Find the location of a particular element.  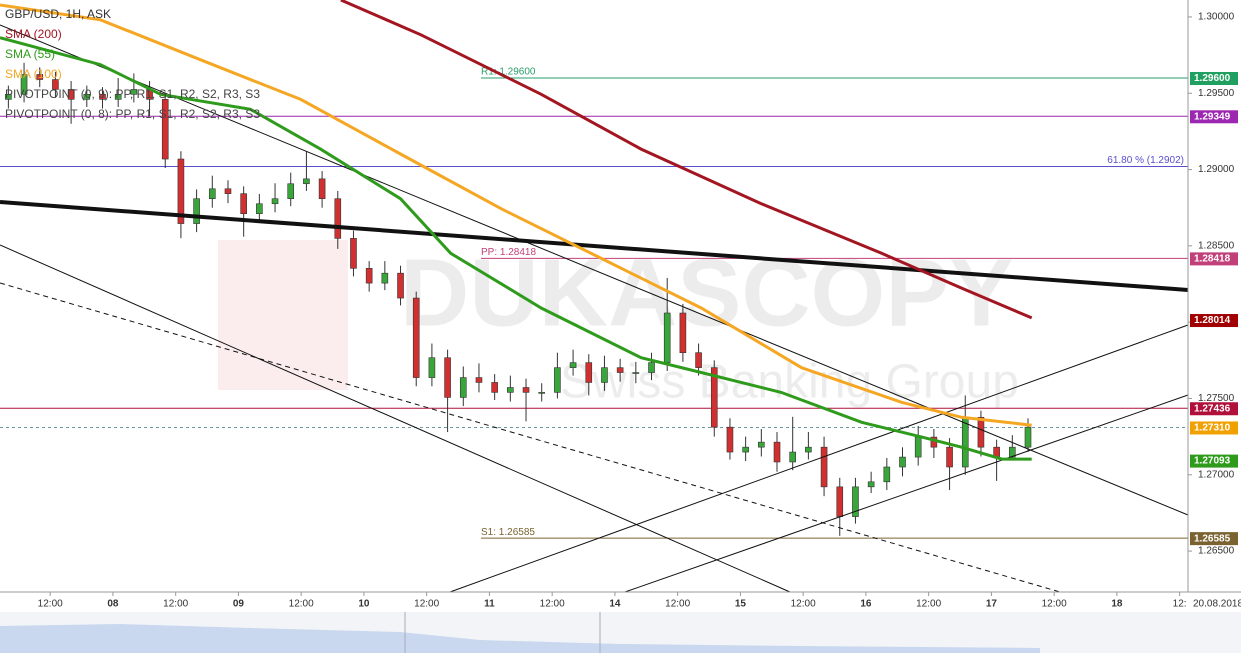

y-tick-label: 1.26500 is located at coordinates (1216, 551).